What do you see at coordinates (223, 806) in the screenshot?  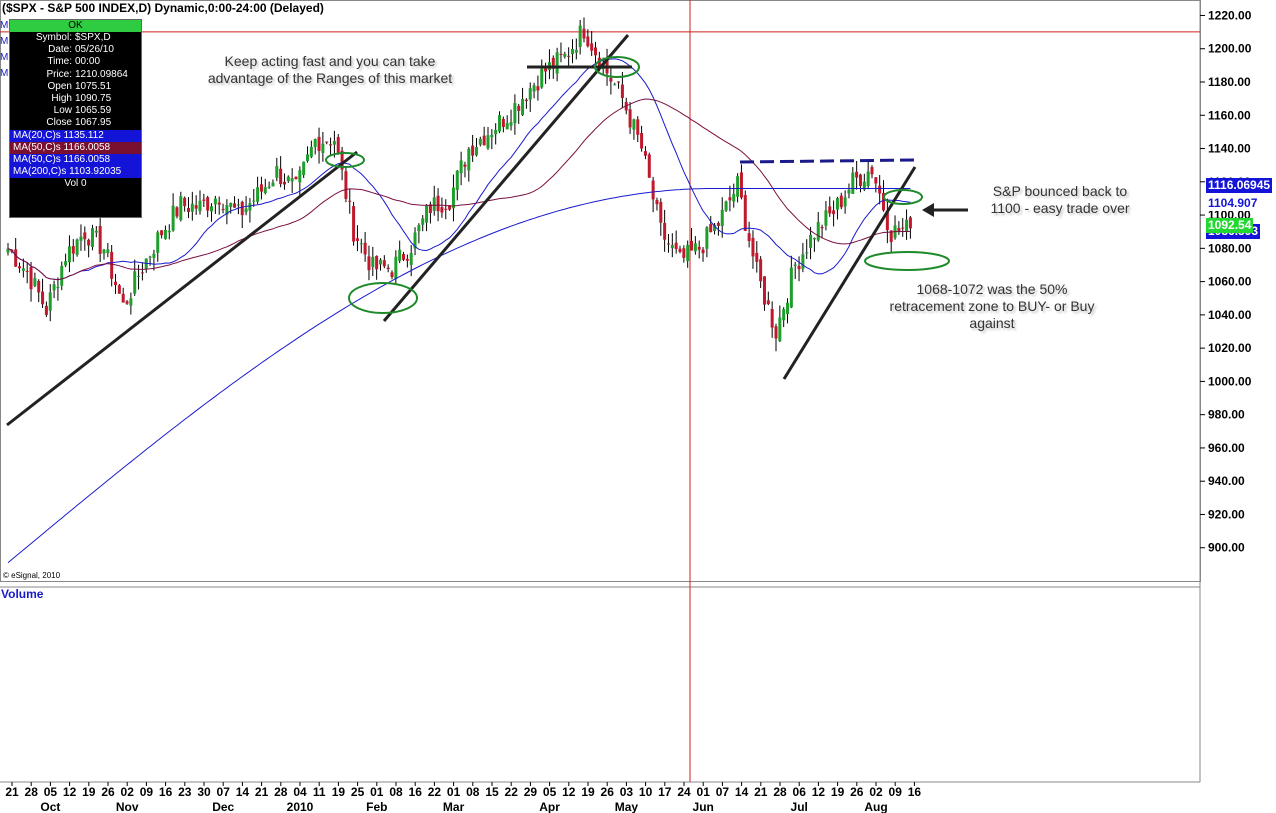 I see `month-label: Dec` at bounding box center [223, 806].